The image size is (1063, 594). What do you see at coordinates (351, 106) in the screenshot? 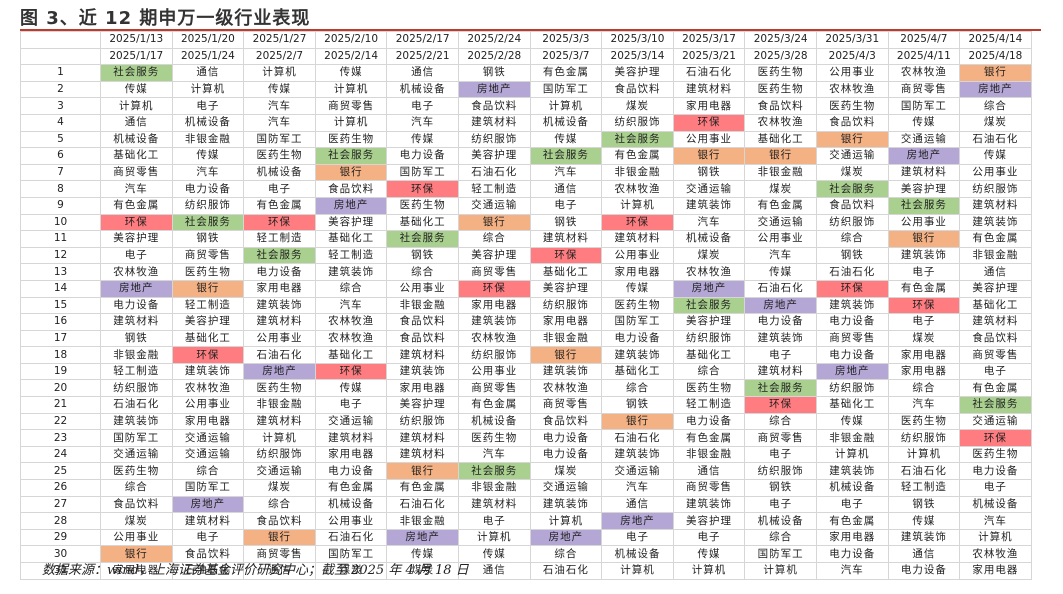
I see `industry-cell: 商贸零售` at bounding box center [351, 106].